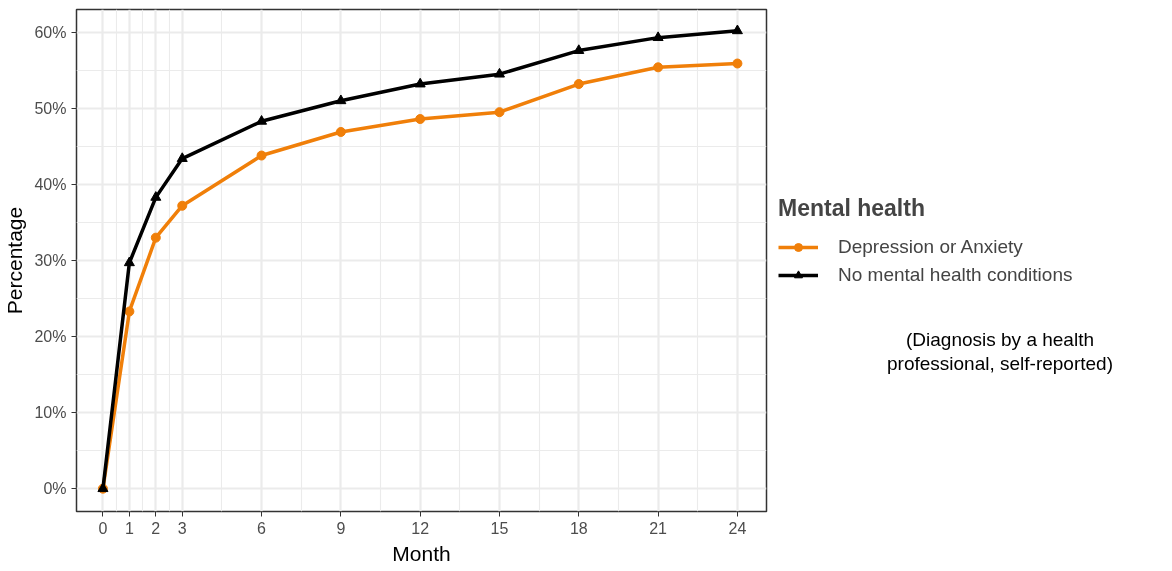 This screenshot has height=571, width=1172. What do you see at coordinates (50, 413) in the screenshot?
I see `y-tick-label: 10%` at bounding box center [50, 413].